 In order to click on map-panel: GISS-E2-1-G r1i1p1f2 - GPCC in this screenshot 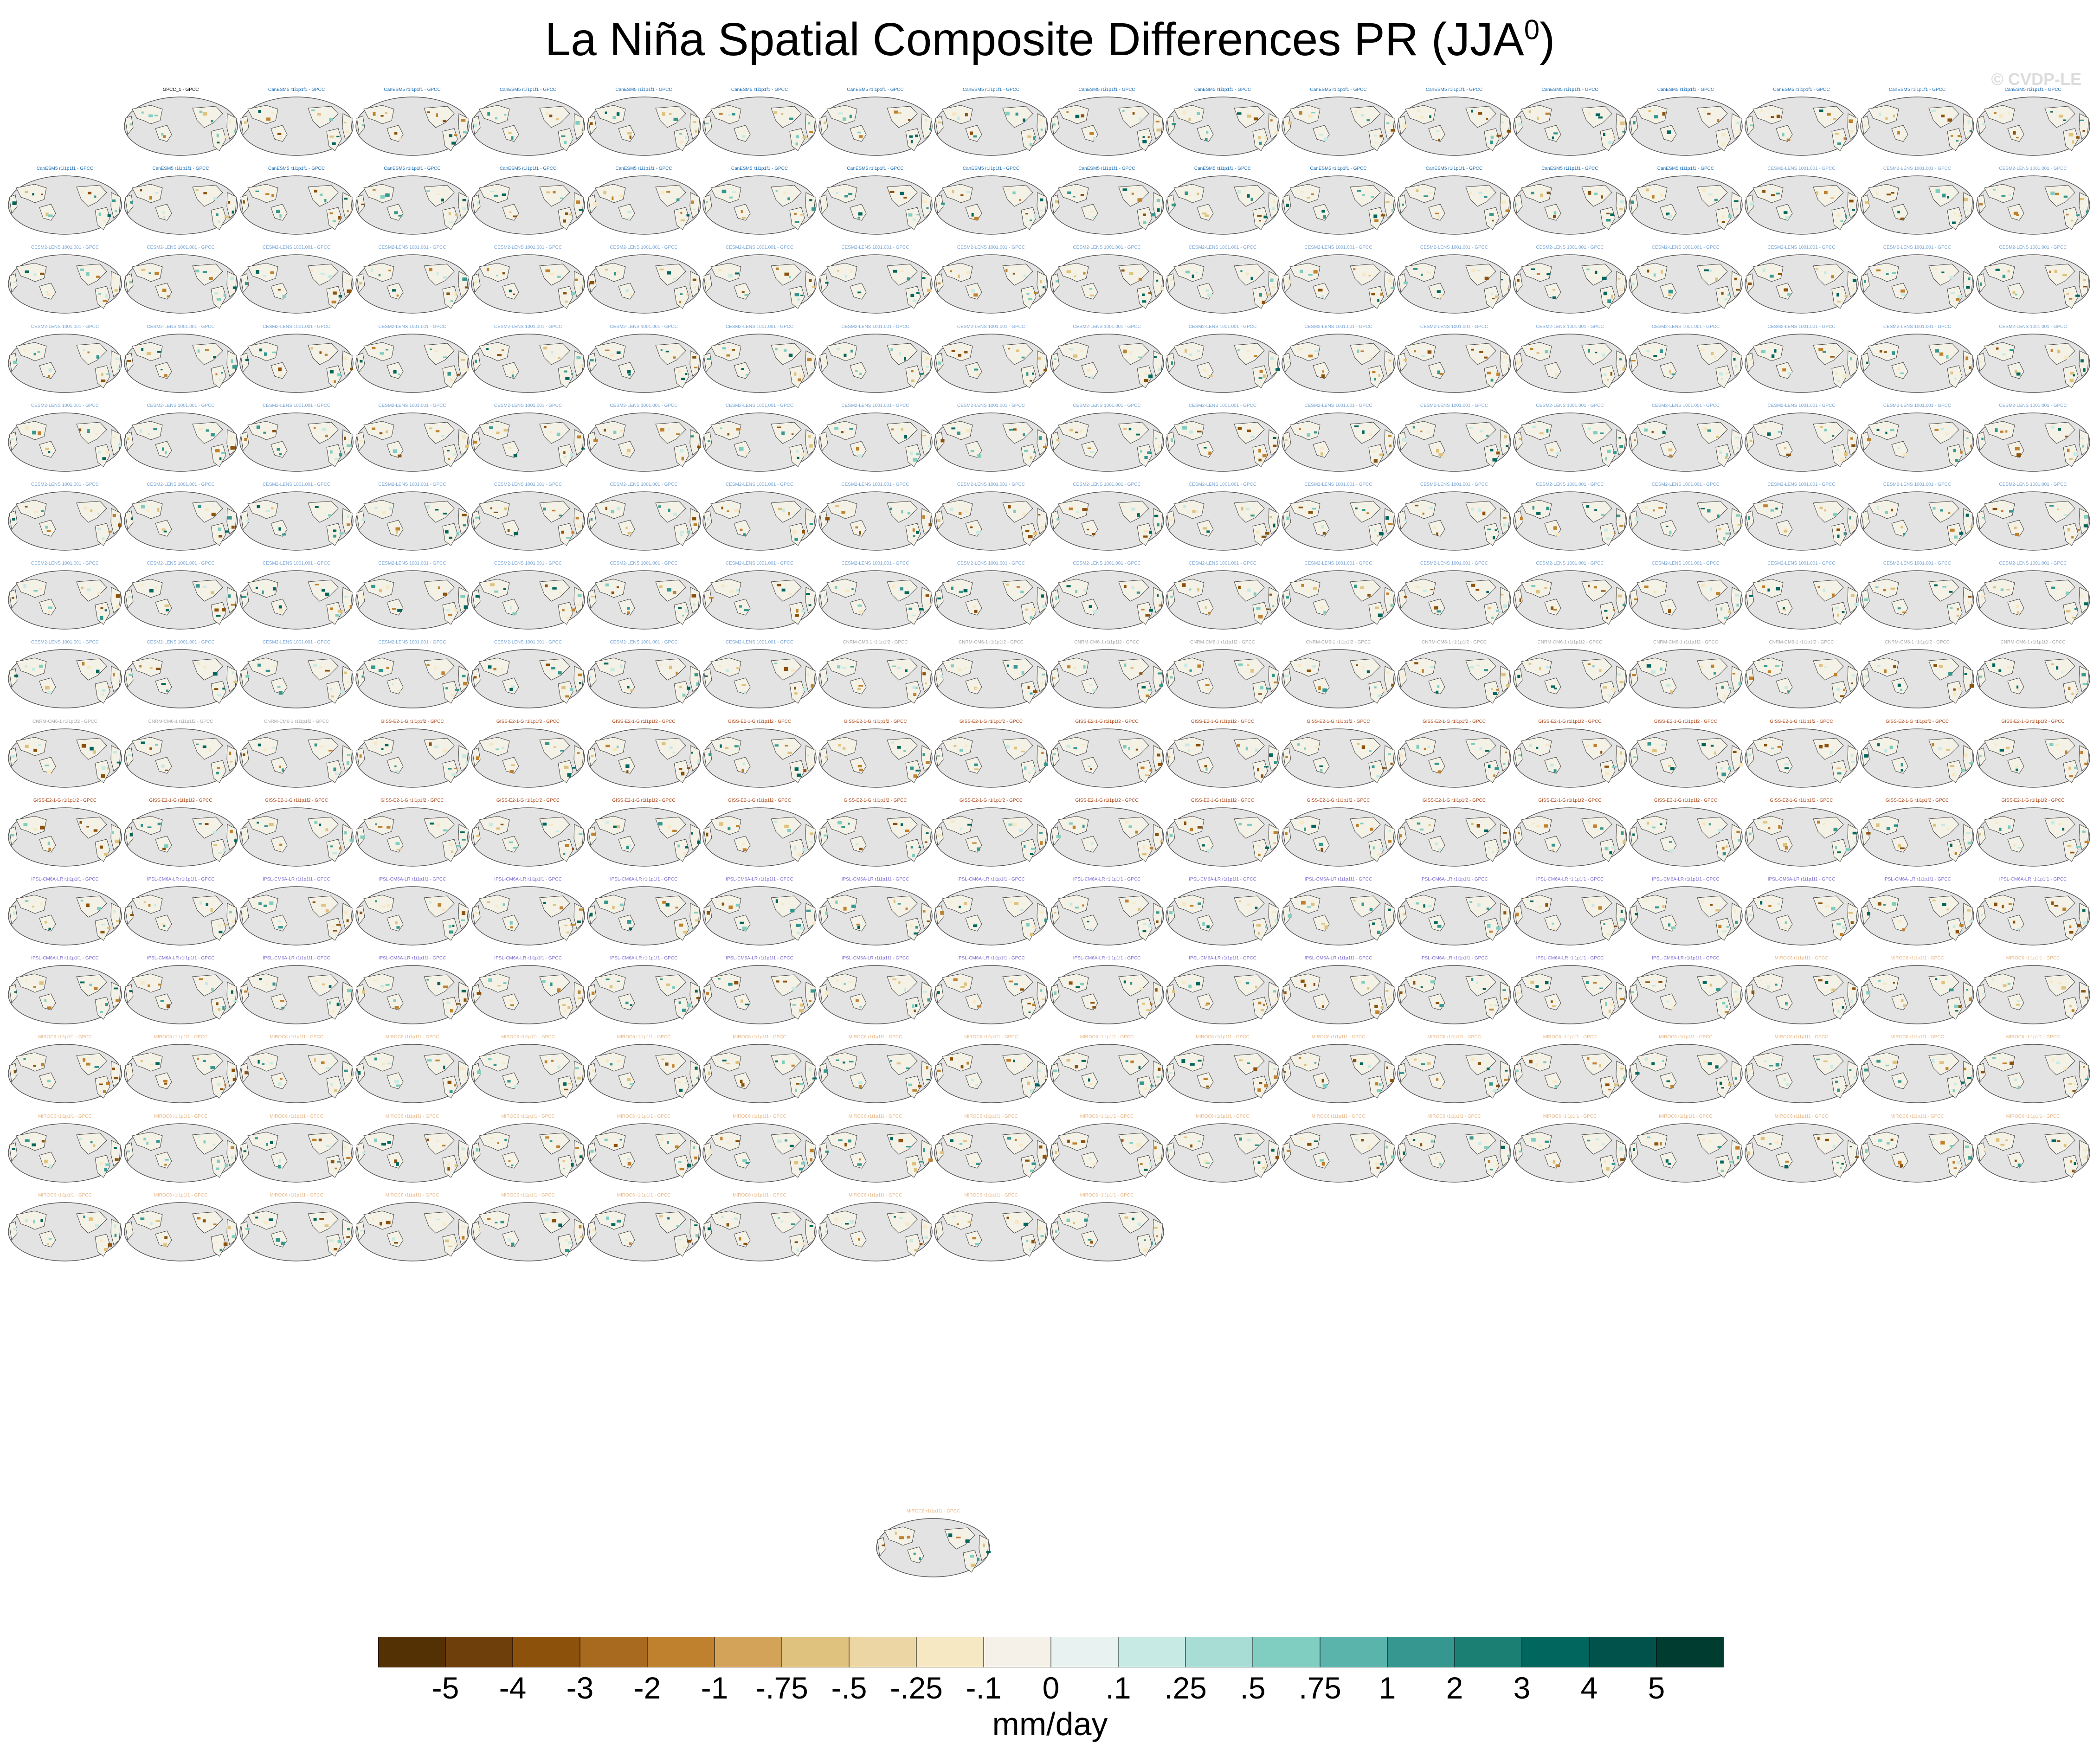, I will do `click(296, 834)`.